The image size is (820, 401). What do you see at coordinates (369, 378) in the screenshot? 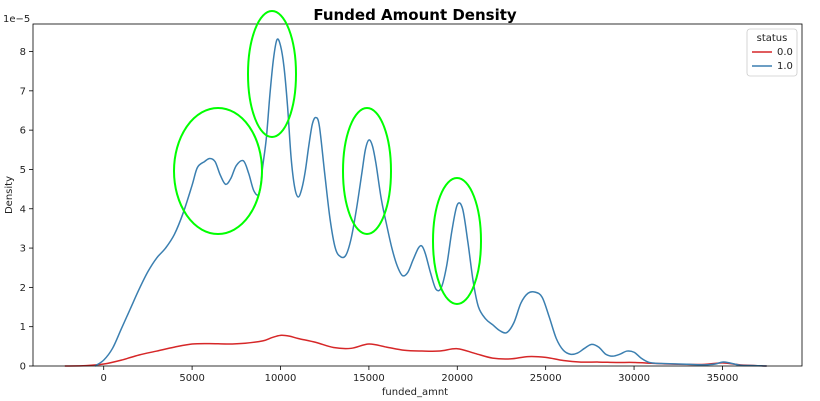
I see `x-tick-label: 15000` at bounding box center [369, 378].